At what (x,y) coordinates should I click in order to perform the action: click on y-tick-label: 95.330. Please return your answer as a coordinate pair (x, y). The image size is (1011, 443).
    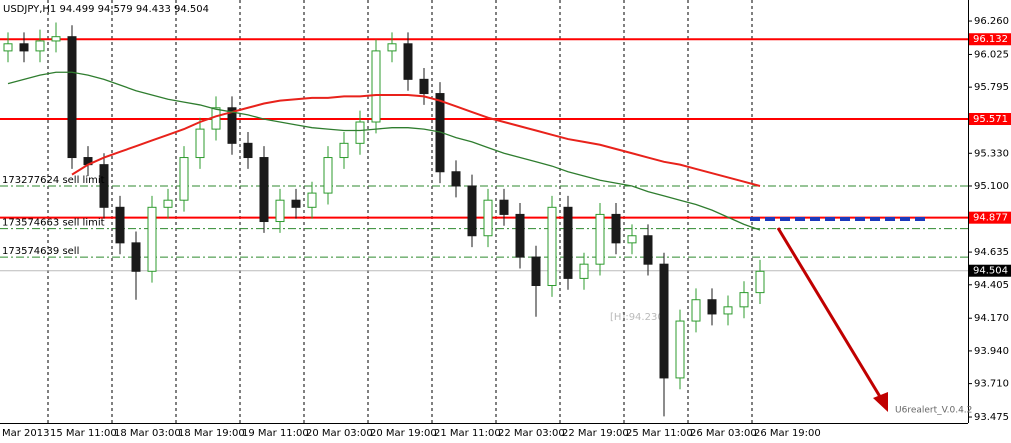
    Looking at the image, I should click on (991, 153).